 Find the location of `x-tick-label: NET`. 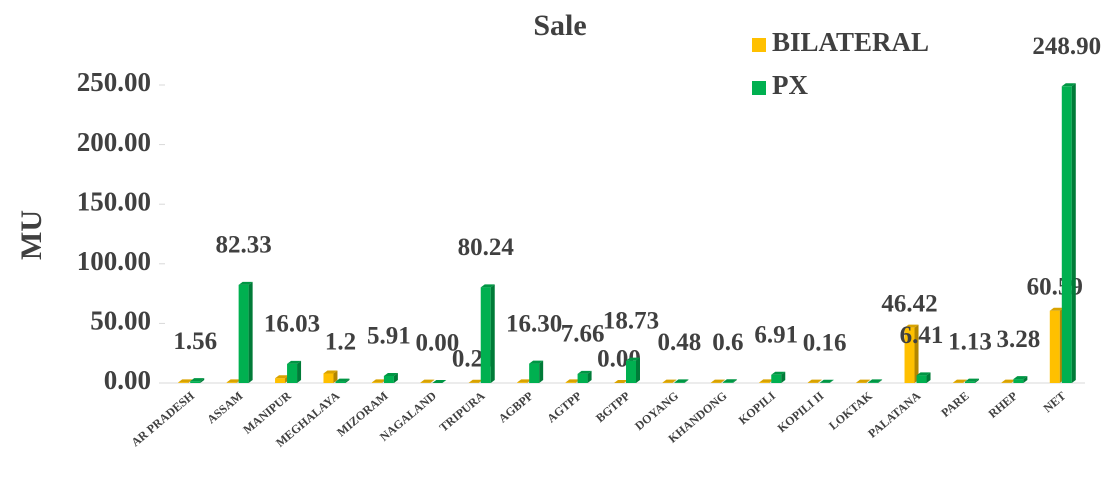

x-tick-label: NET is located at coordinates (1055, 402).